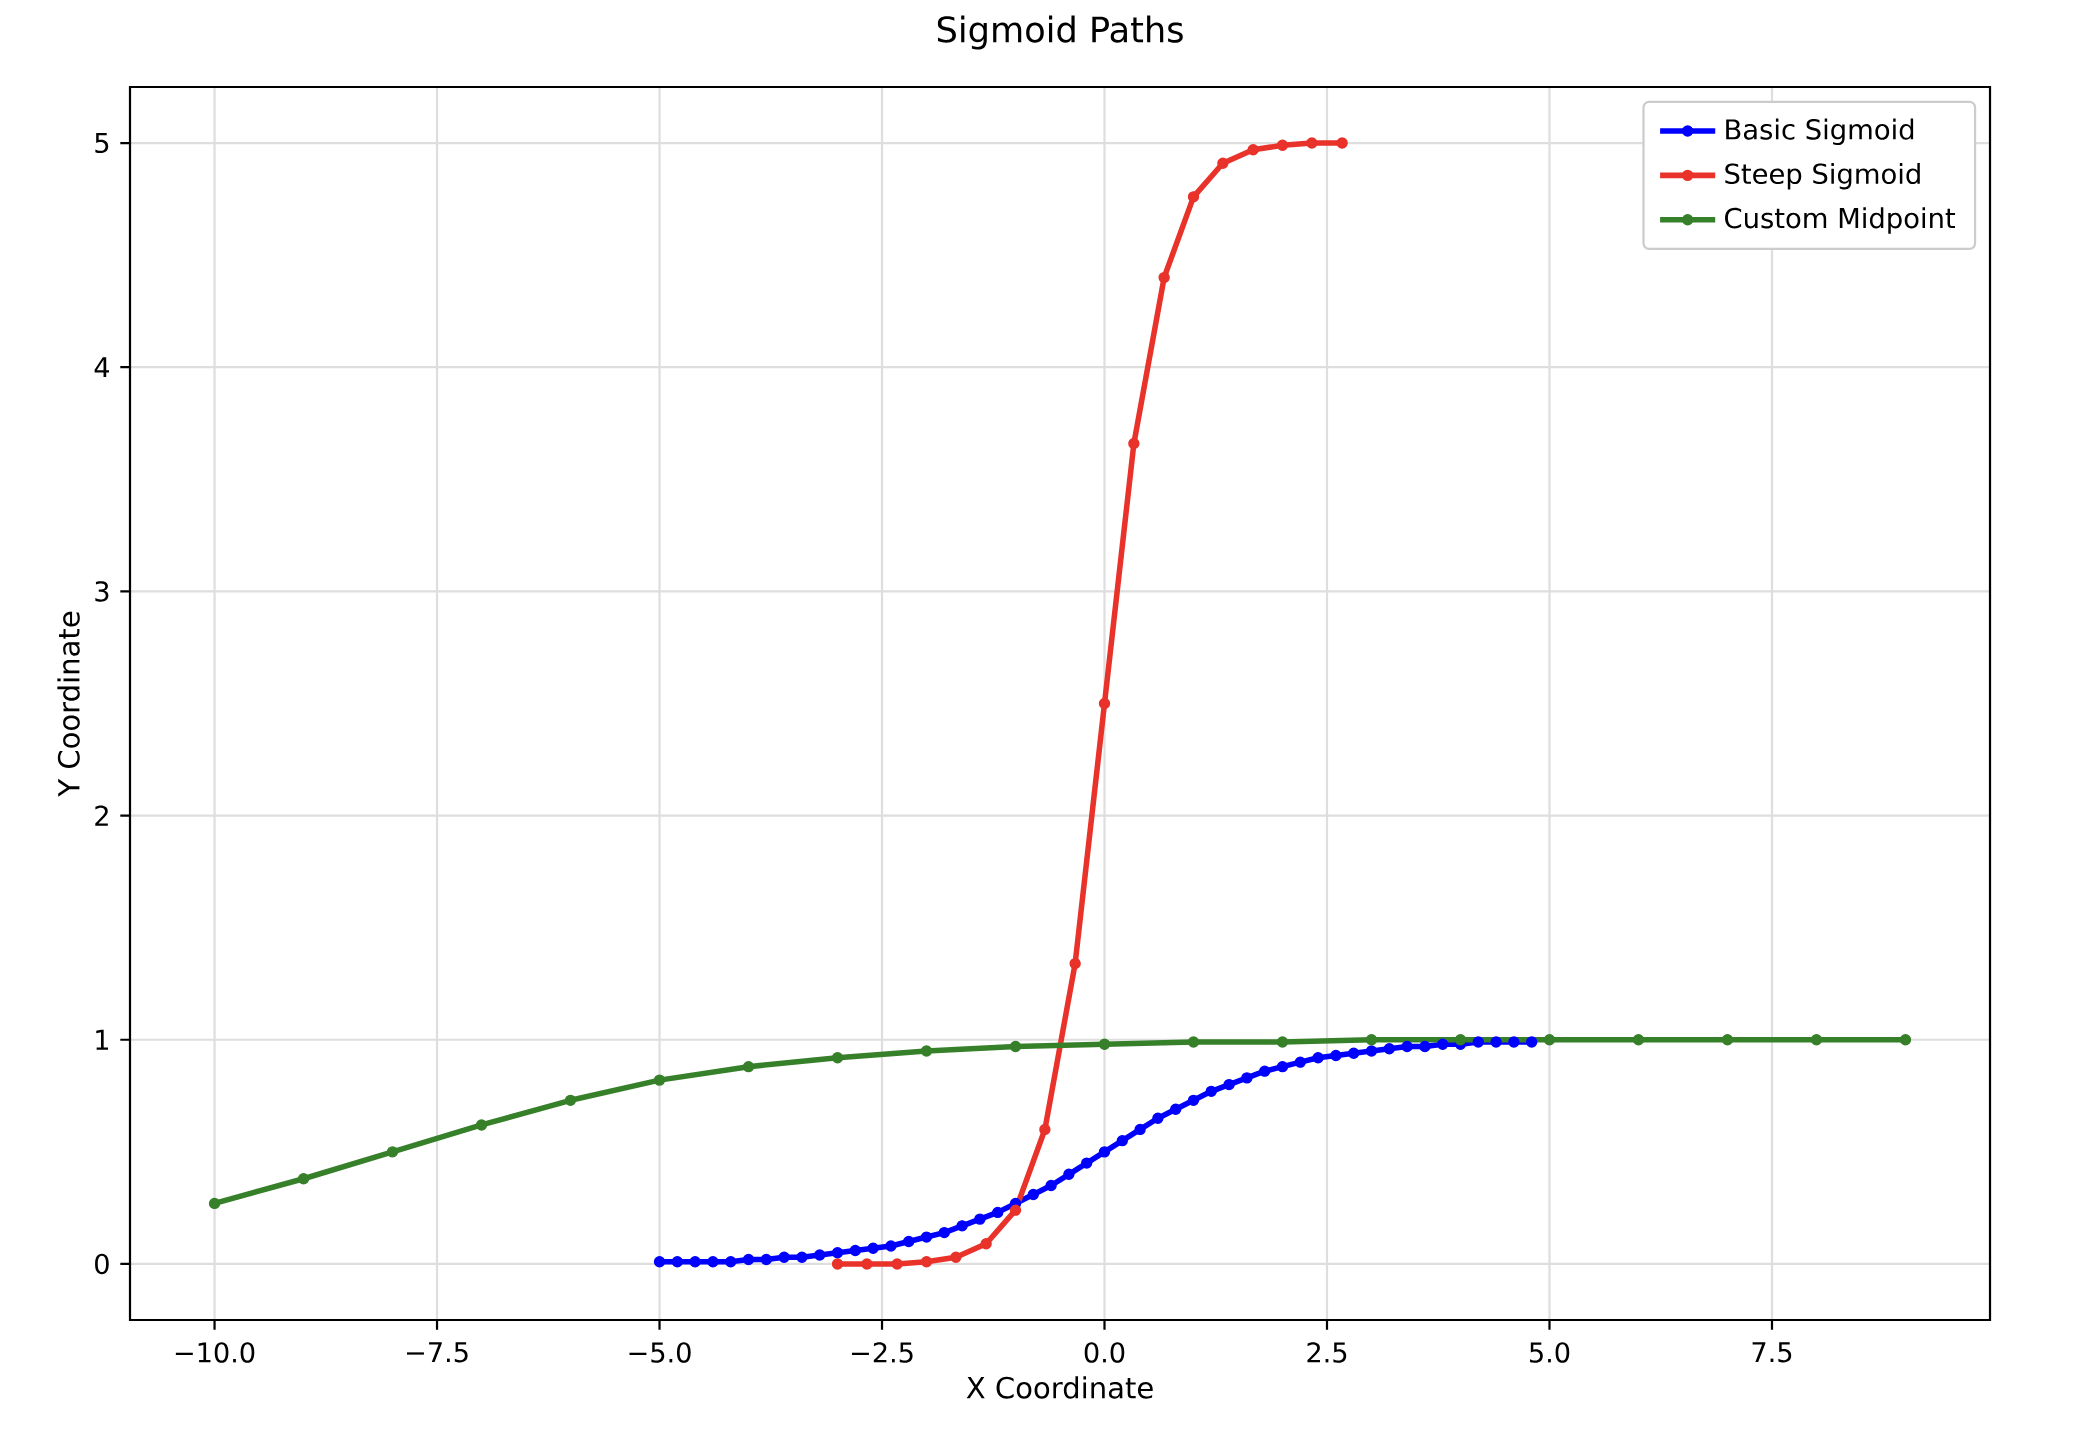 The image size is (2088, 1436). I want to click on legend-label: Basic Sigmoid, so click(1820, 132).